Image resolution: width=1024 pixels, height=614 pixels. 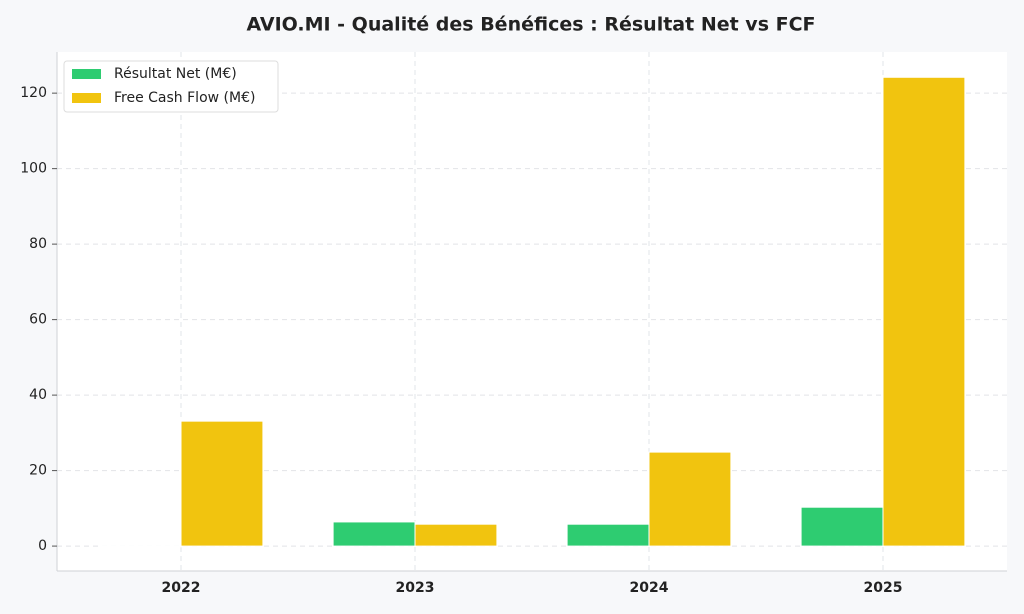 What do you see at coordinates (38, 395) in the screenshot?
I see `y-tick-label: 40` at bounding box center [38, 395].